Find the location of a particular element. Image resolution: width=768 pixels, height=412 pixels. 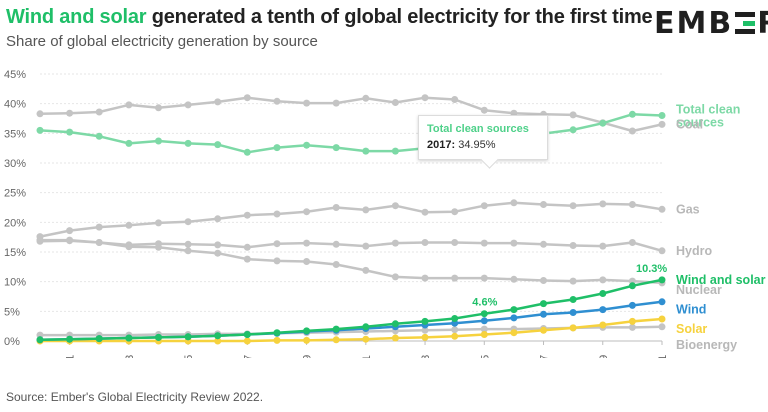

series-total-clean-sources is located at coordinates (351, 133).